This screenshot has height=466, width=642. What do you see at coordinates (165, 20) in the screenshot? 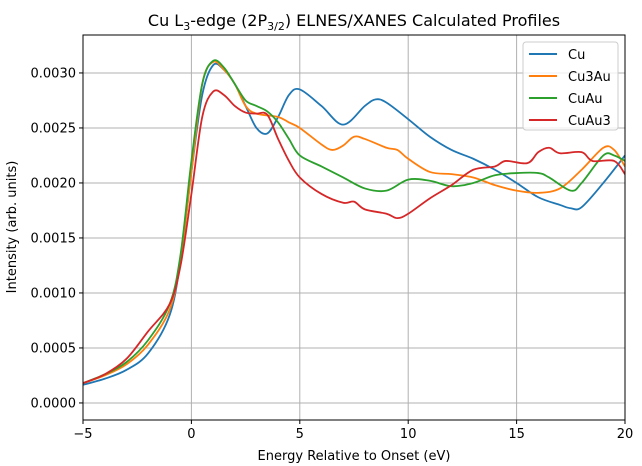
I see `title-part: Cu L` at bounding box center [165, 20].